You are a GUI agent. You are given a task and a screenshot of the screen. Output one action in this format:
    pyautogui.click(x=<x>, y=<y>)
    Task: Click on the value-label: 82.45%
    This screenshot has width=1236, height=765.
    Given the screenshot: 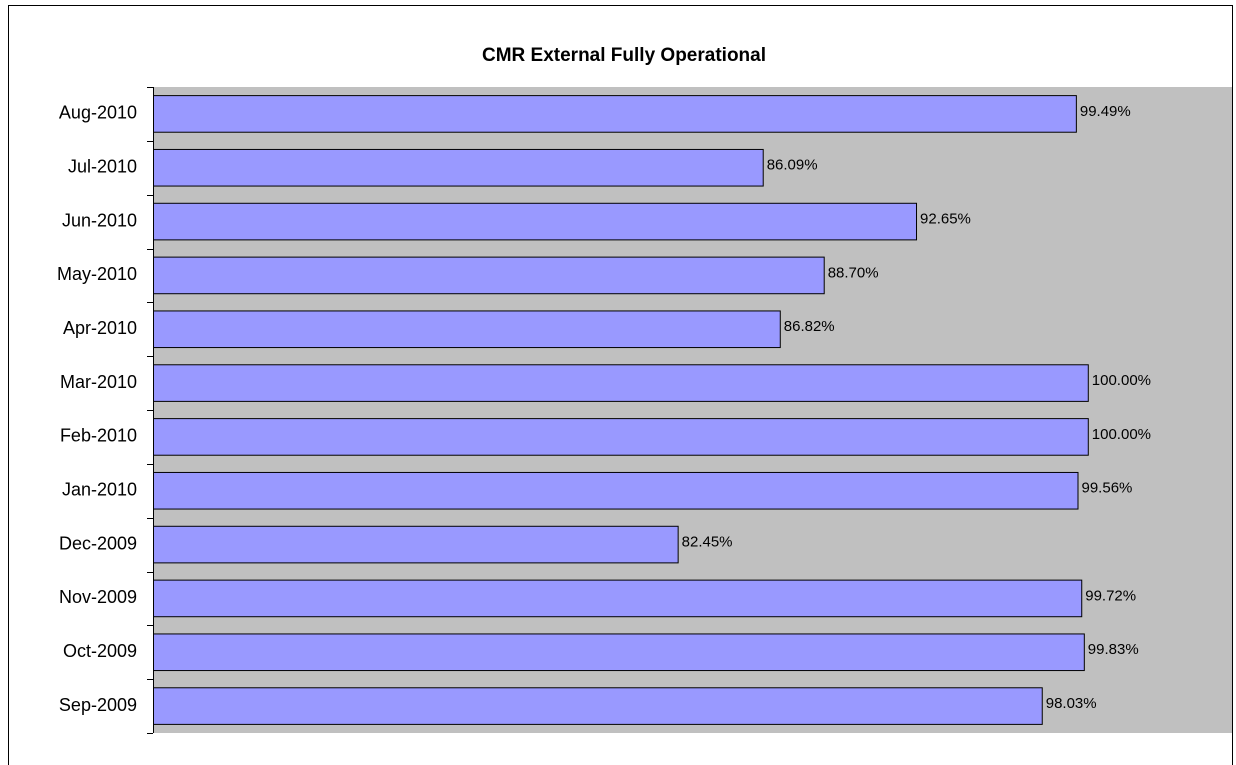 What is the action you would take?
    pyautogui.click(x=707, y=542)
    